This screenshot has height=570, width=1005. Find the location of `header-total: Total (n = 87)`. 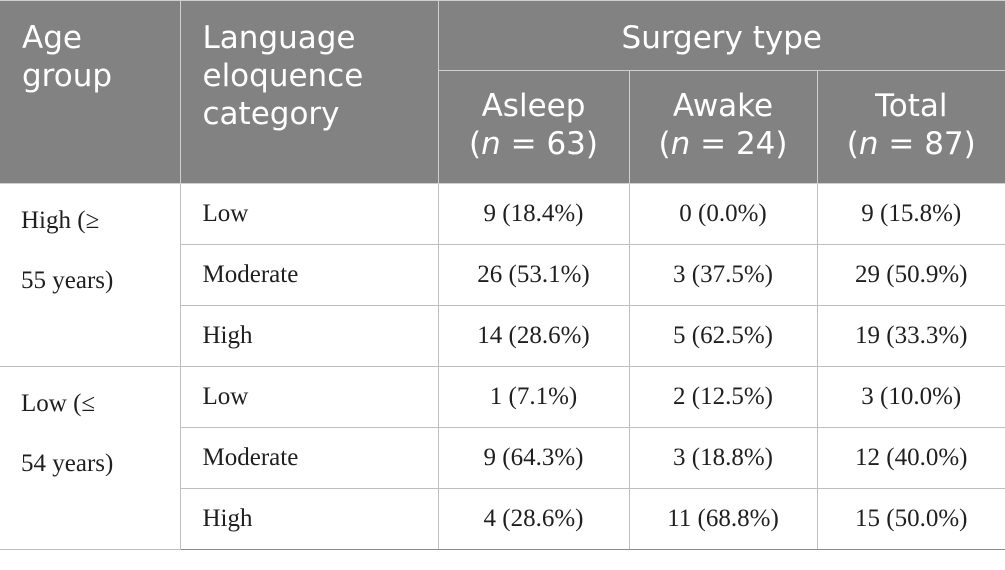

header-total: Total (n = 87) is located at coordinates (910, 127).